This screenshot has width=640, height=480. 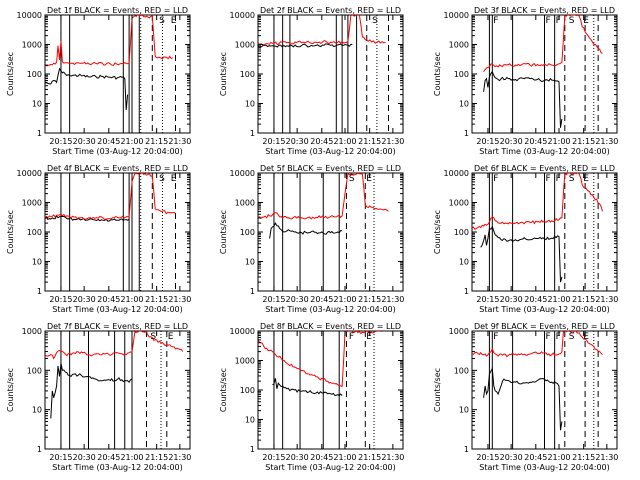 I want to click on panel-title: Det 8f BLACK = Events, RED = LLD, so click(x=330, y=326).